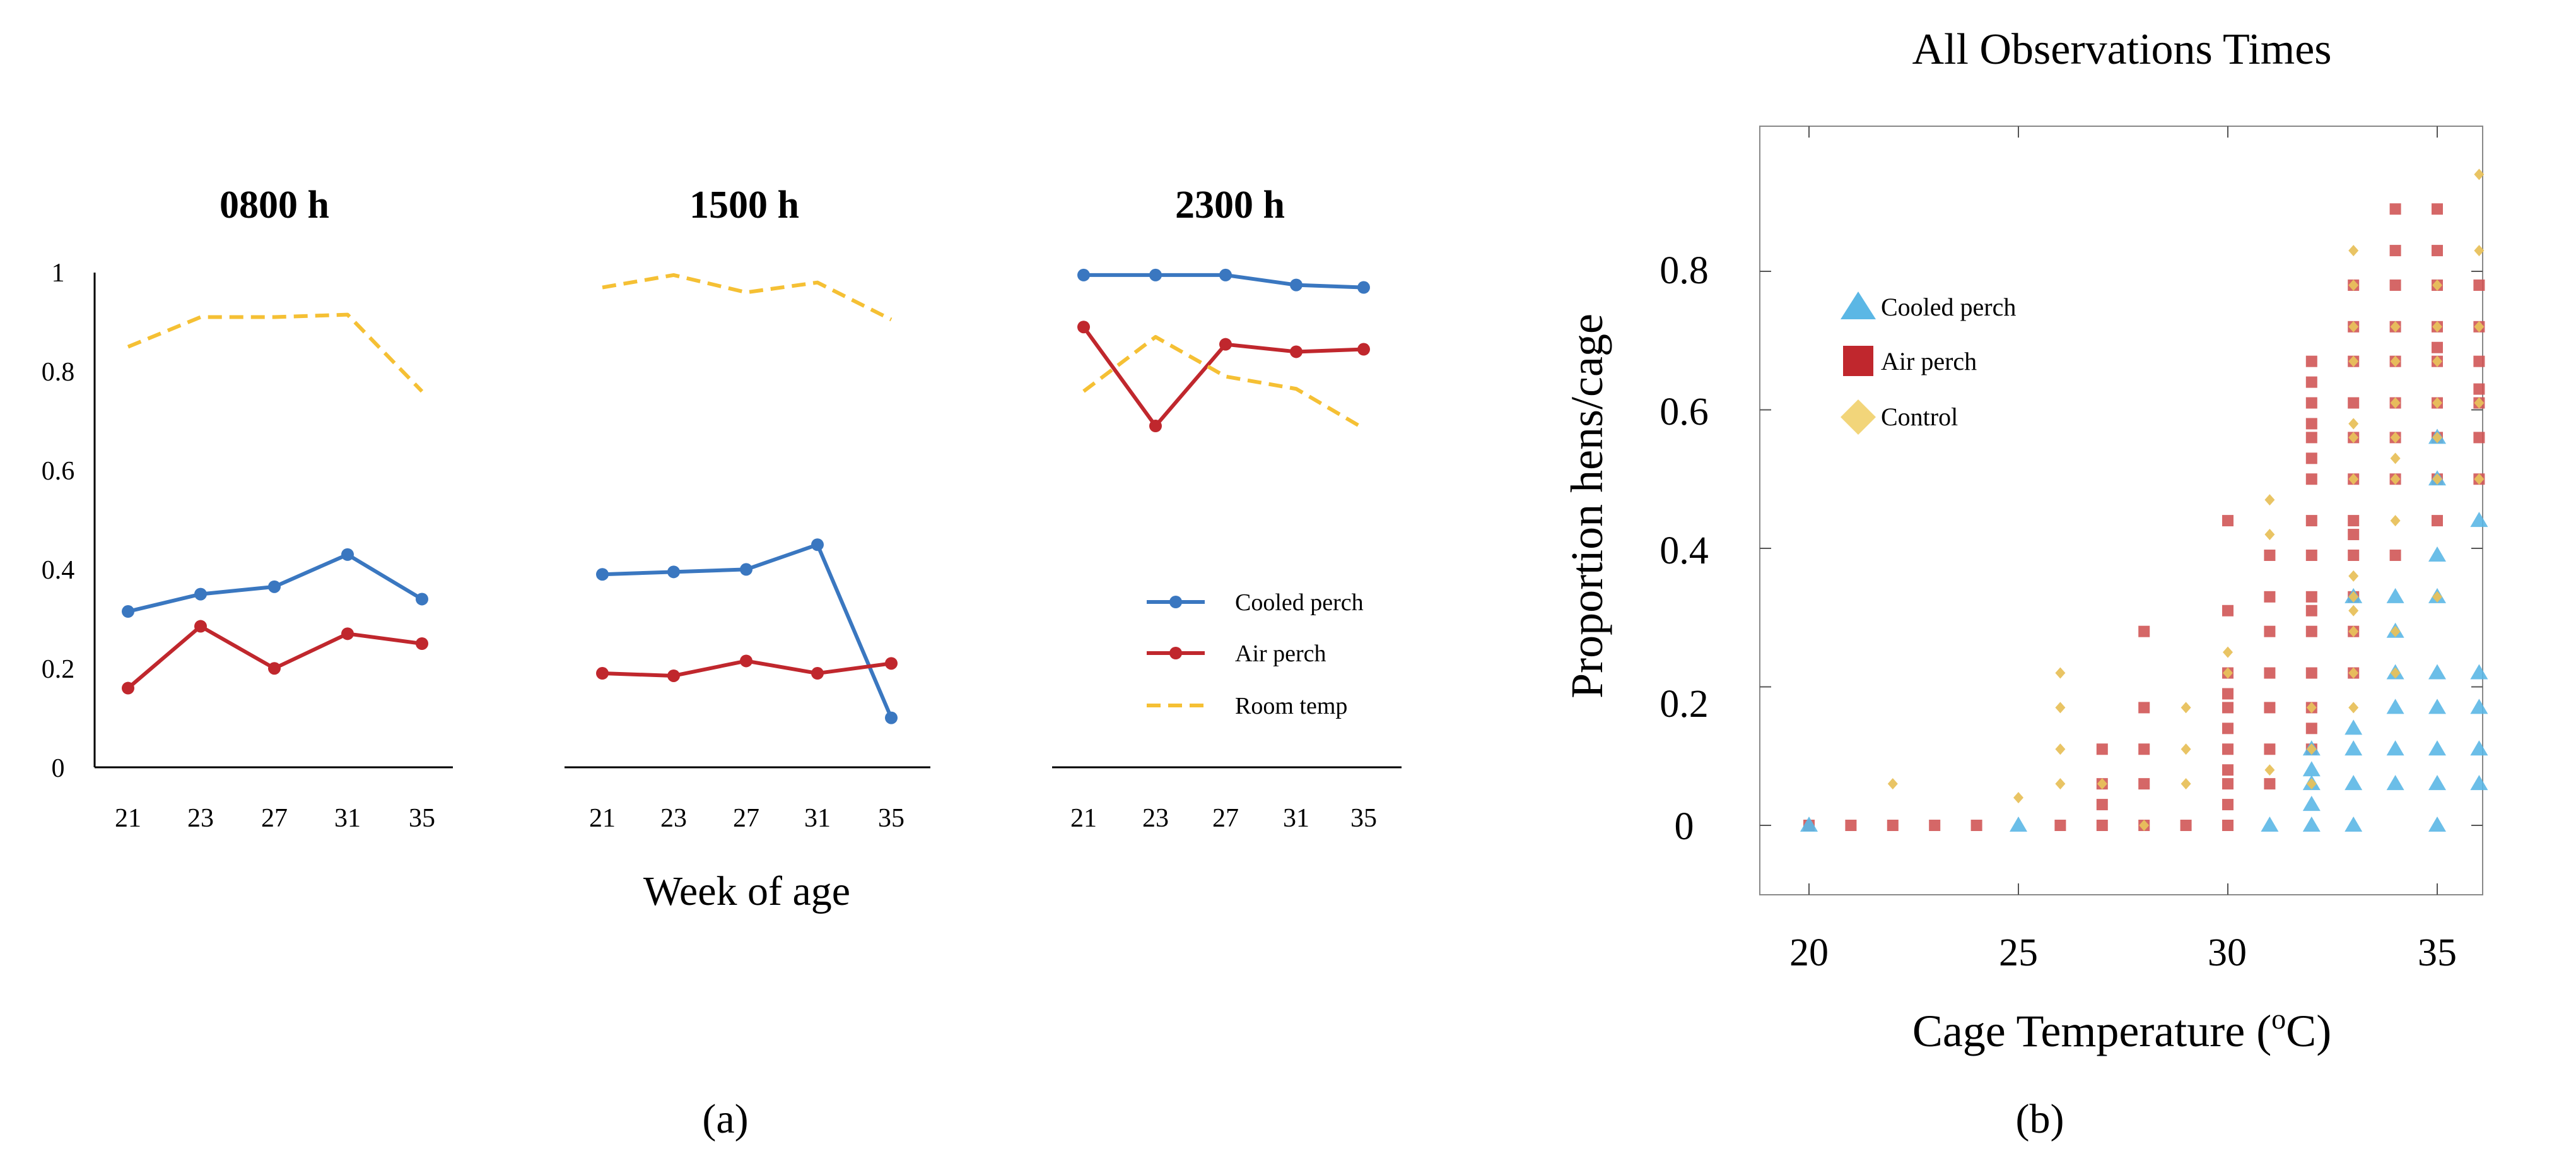  Describe the element at coordinates (2121, 49) in the screenshot. I see `scatter-title: All Observations Times` at that location.